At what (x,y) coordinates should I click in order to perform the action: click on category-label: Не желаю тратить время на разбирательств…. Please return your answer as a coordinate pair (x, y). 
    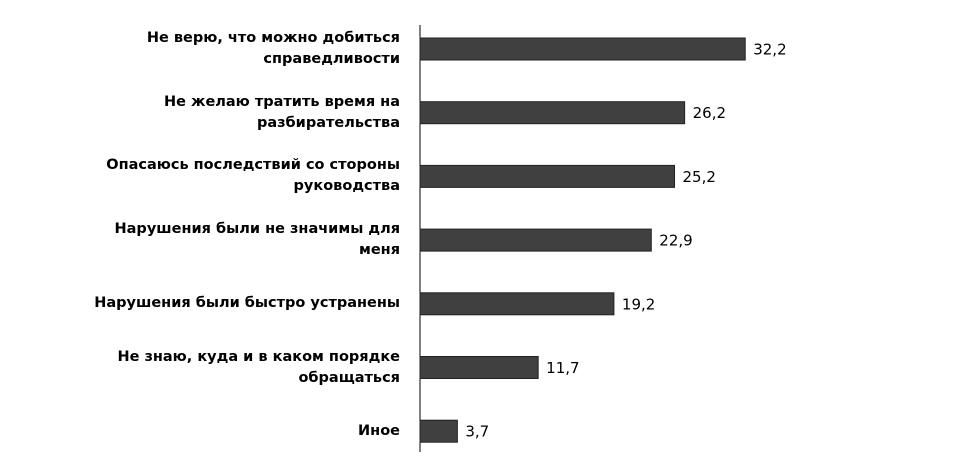
    Looking at the image, I should click on (282, 112).